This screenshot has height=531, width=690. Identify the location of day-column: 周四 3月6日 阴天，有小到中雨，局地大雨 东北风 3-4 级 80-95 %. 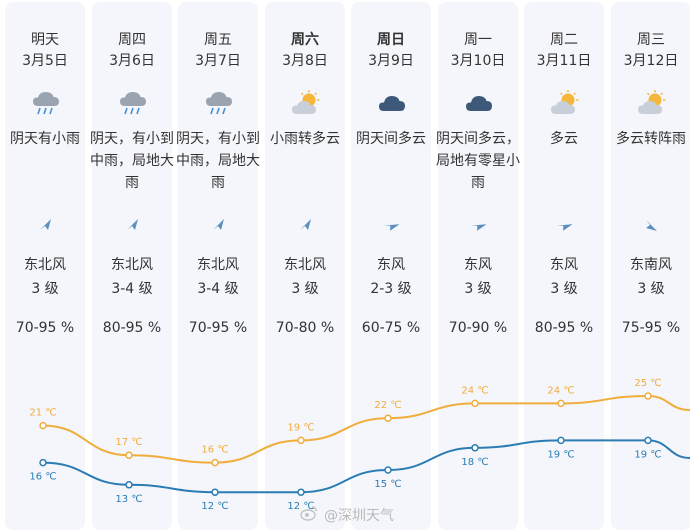
(132, 266).